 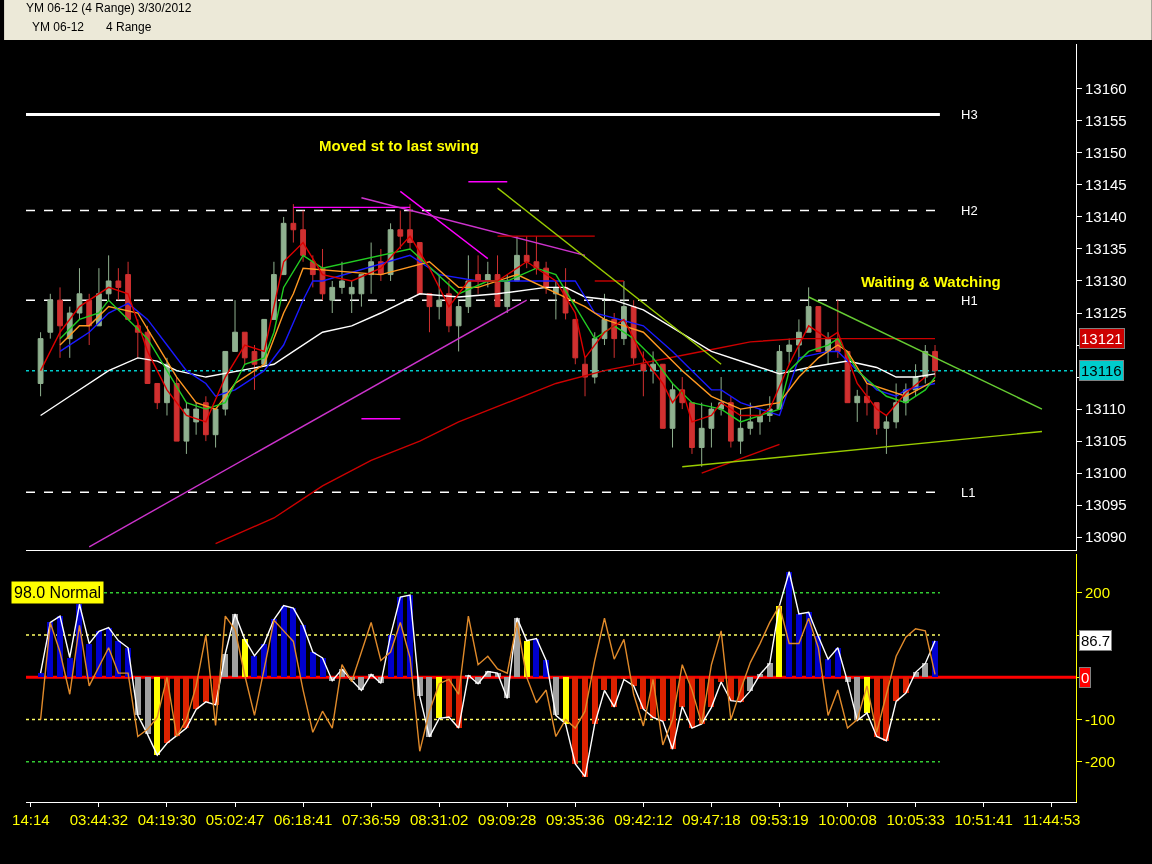 What do you see at coordinates (1102, 338) in the screenshot?
I see `text: 13121` at bounding box center [1102, 338].